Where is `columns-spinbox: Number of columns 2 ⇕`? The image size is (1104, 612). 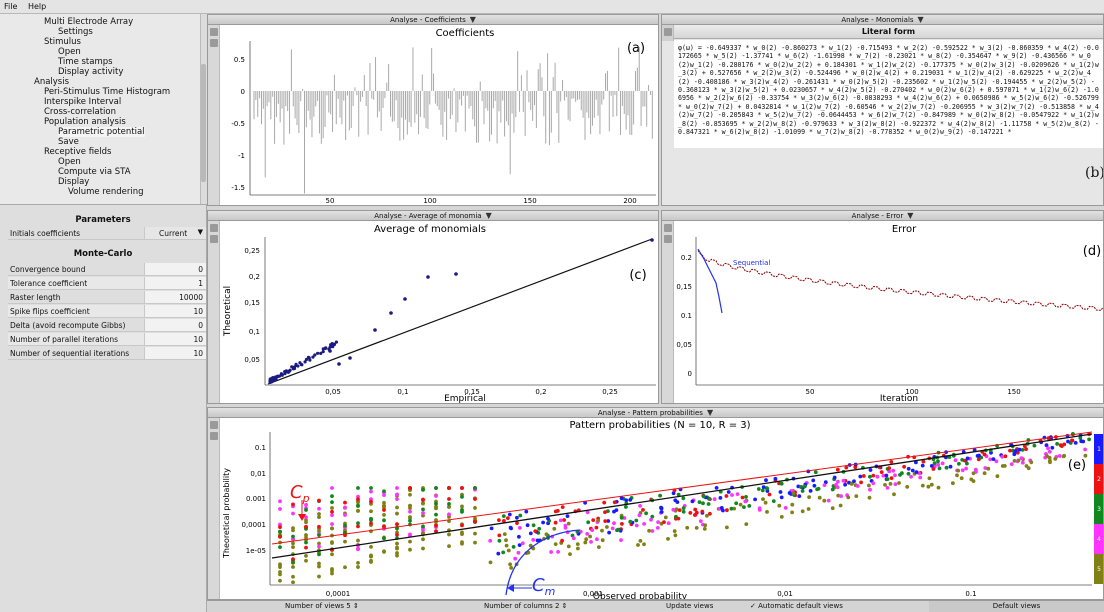
columns-spinbox: Number of columns 2 ⇕ is located at coordinates (526, 606).